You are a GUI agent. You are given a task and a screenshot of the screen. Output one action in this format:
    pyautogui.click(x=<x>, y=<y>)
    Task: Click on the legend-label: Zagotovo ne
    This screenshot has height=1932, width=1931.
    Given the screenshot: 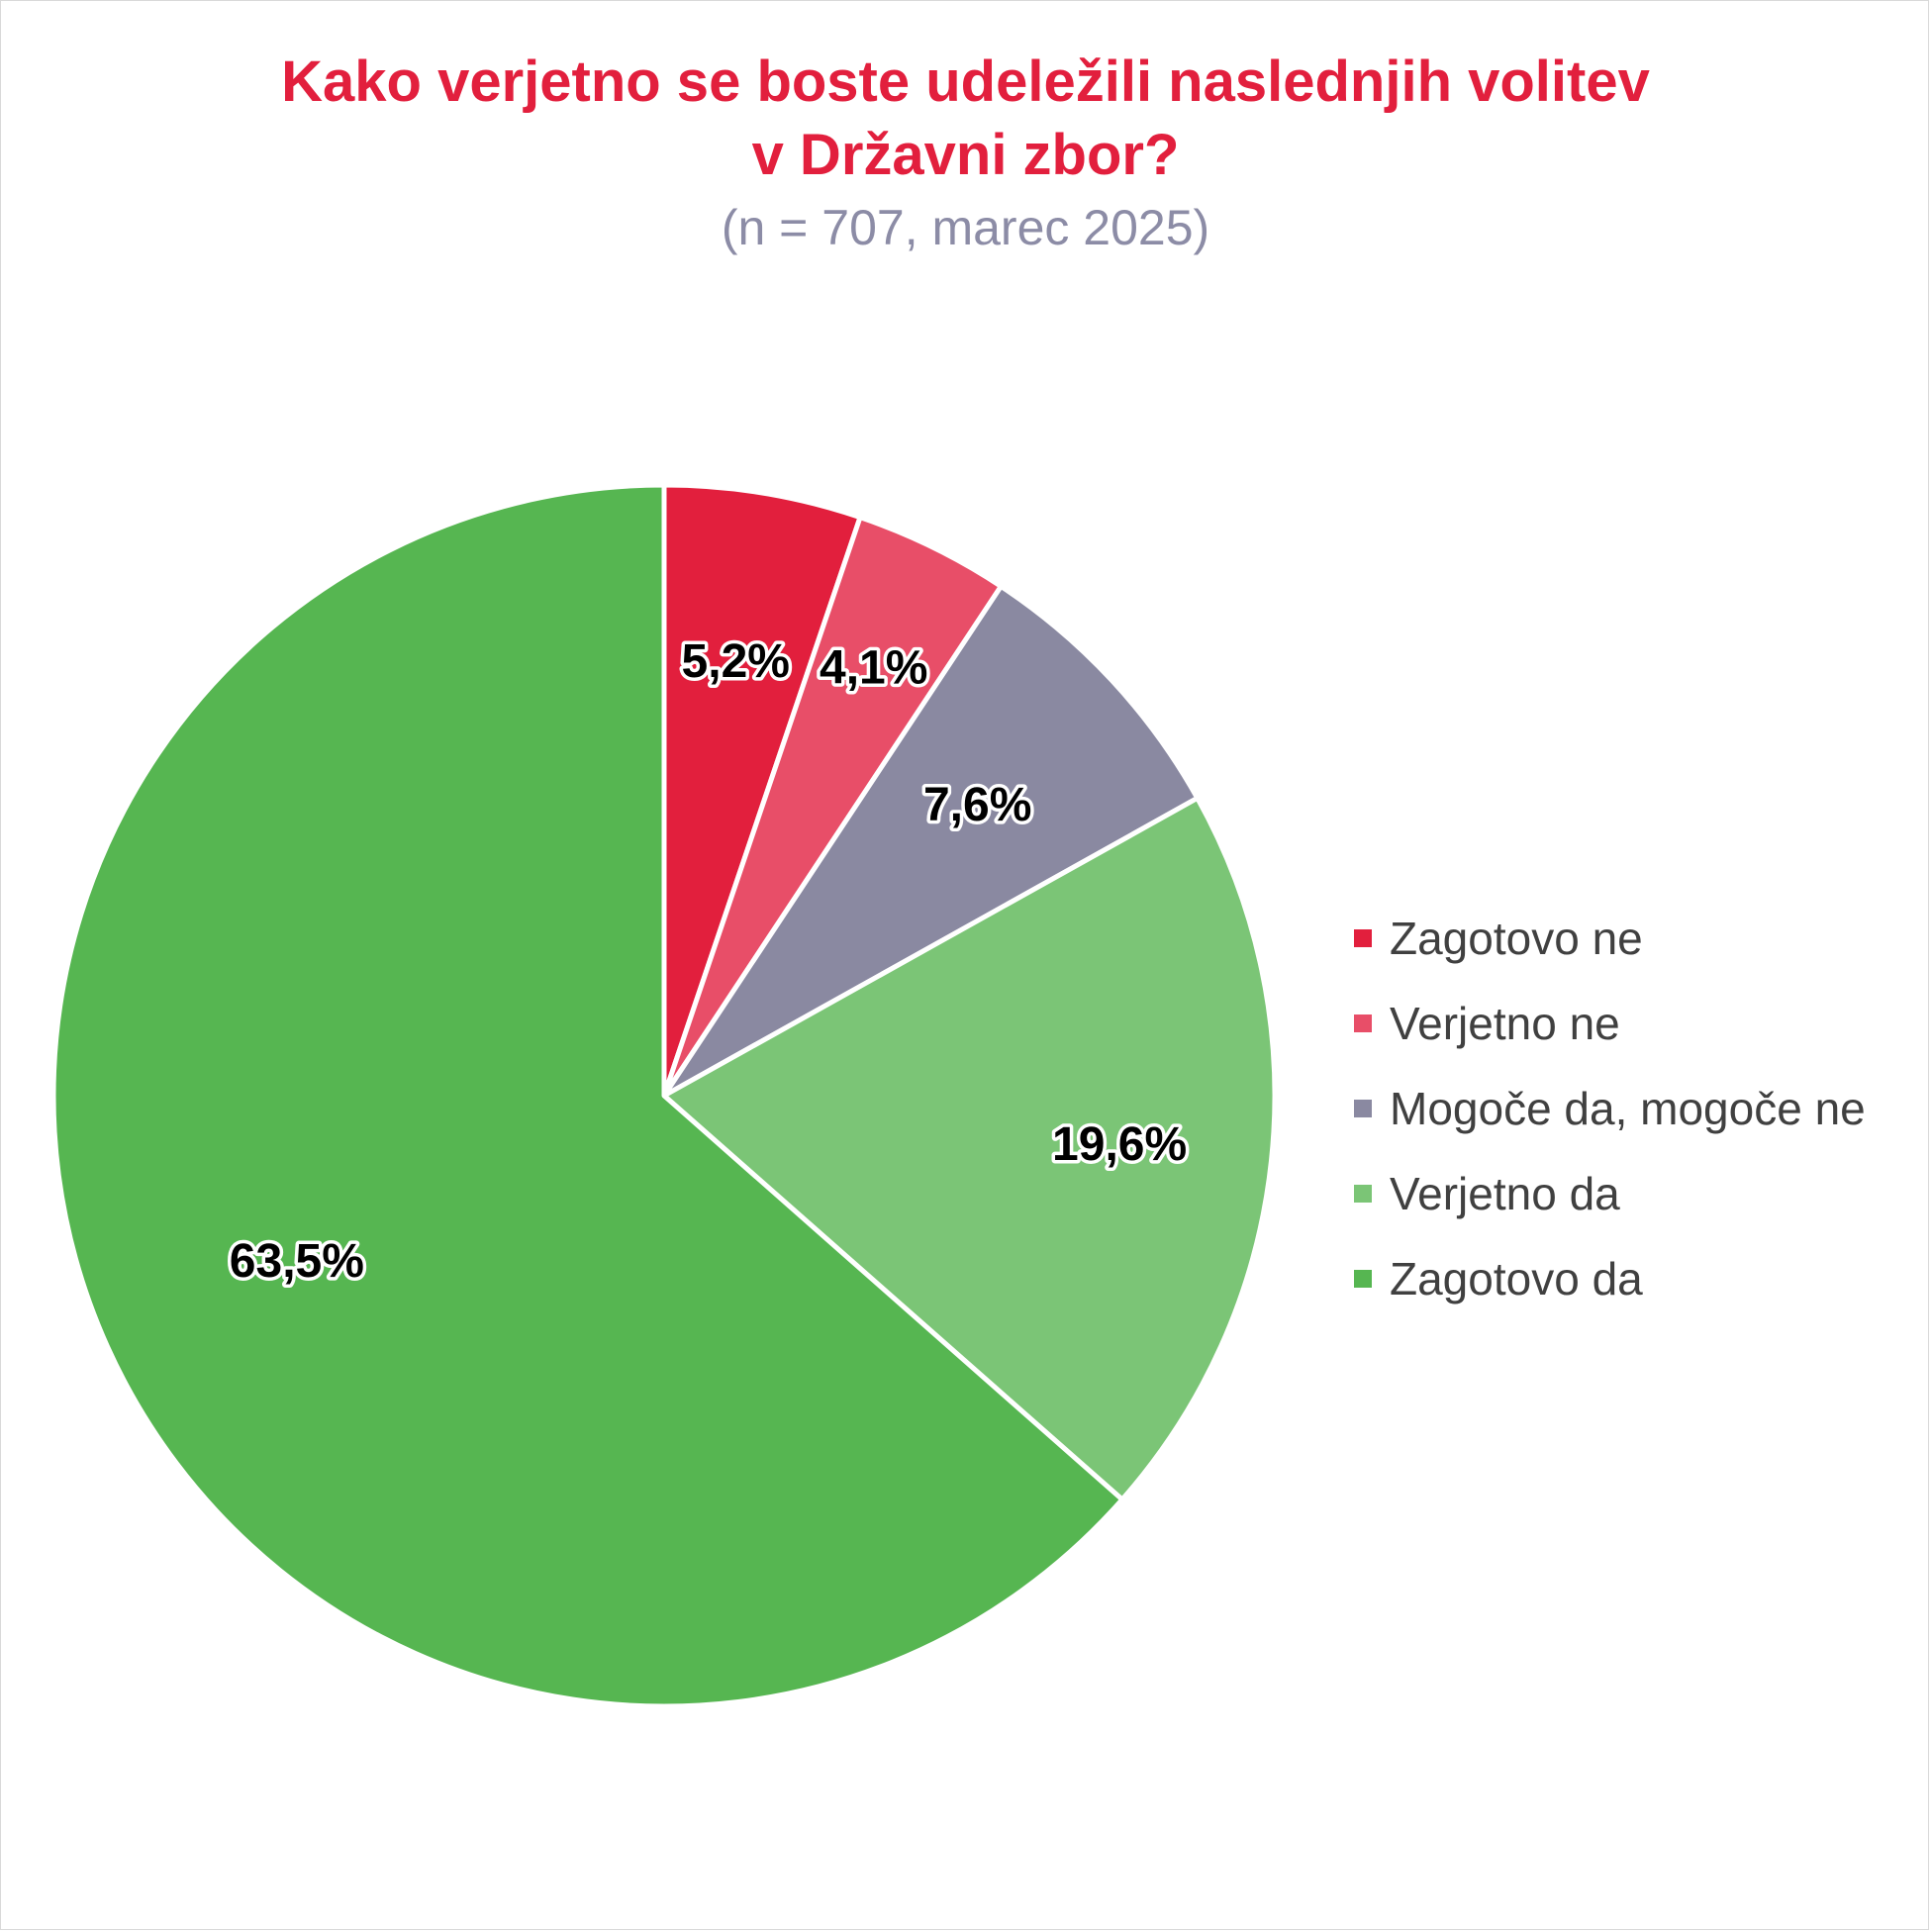 What is the action you would take?
    pyautogui.click(x=1516, y=938)
    